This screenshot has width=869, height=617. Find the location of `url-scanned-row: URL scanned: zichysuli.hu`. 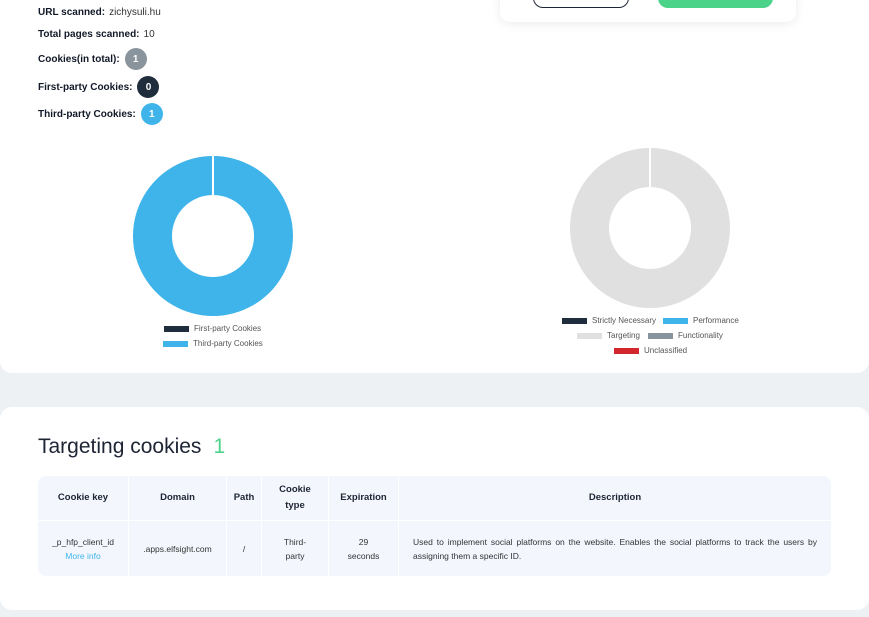

url-scanned-row: URL scanned: zichysuli.hu is located at coordinates (99, 12).